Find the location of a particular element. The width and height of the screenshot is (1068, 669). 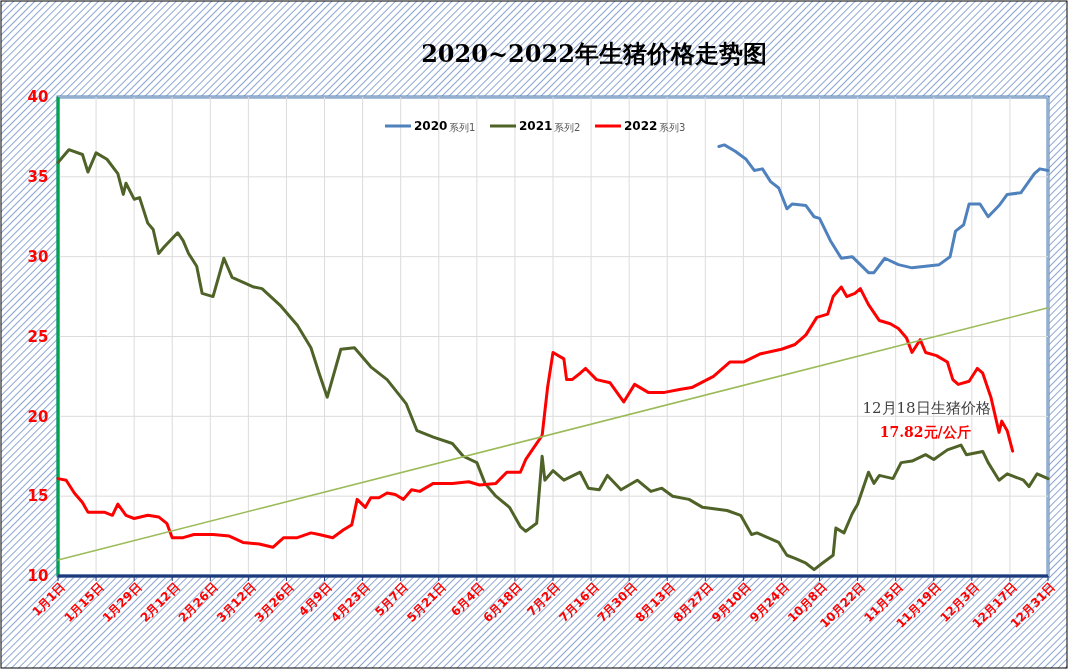

legend-label: 2020 is located at coordinates (431, 126).